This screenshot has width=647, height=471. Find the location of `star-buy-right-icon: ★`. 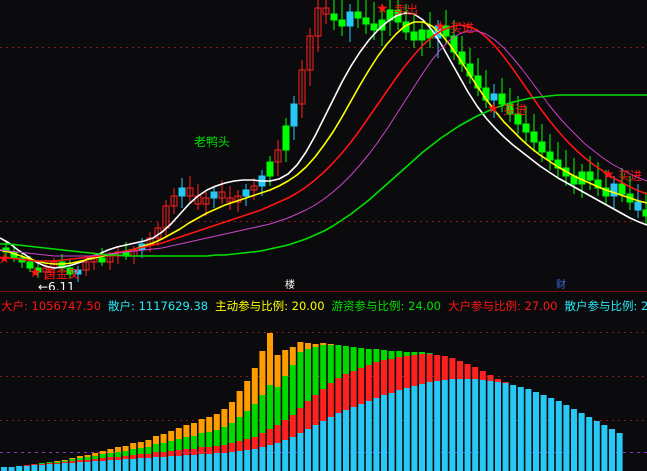

star-buy-right-icon: ★ is located at coordinates (608, 175).